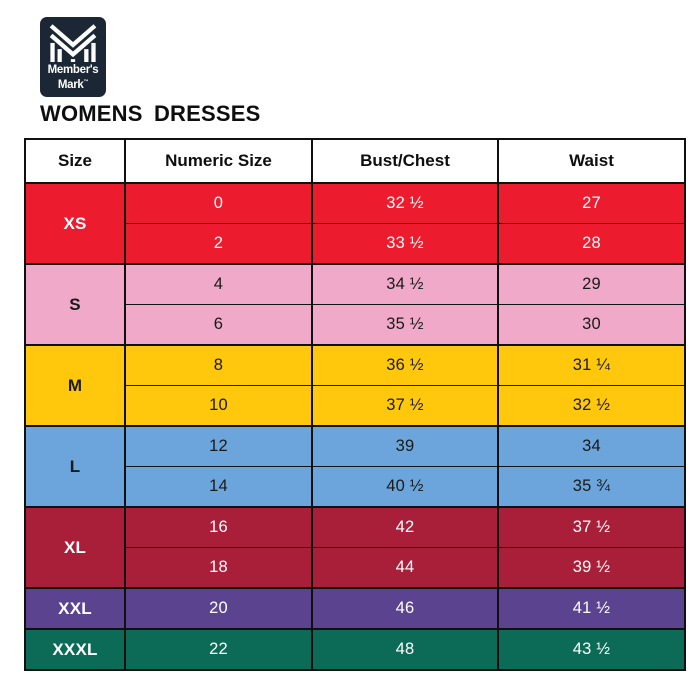 The height and width of the screenshot is (695, 696). Describe the element at coordinates (75, 547) in the screenshot. I see `size-label-xl: XL` at that location.